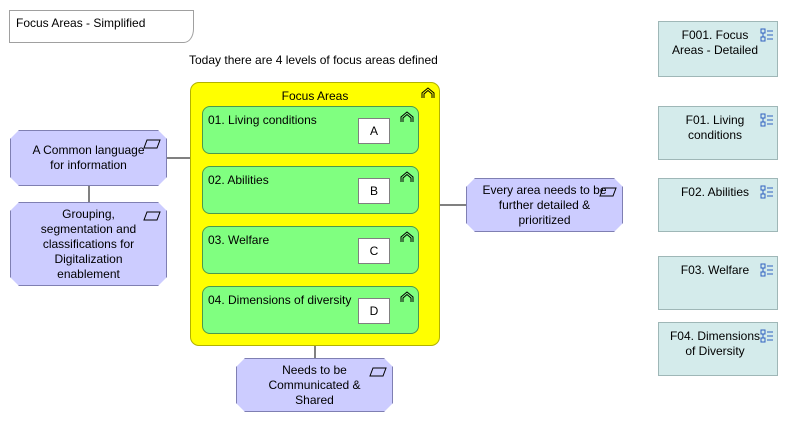  I want to click on diagram-title-note: Focus Areas - Simplified, so click(101, 26).